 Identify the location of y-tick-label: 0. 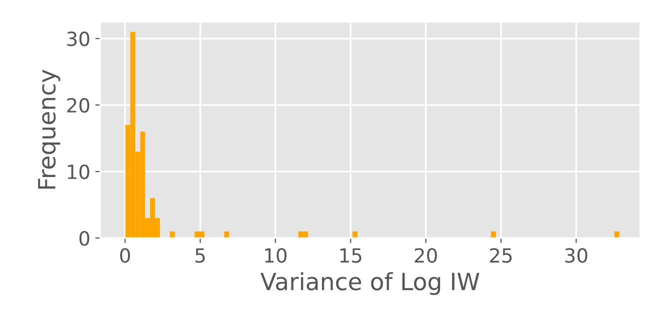
(84, 238).